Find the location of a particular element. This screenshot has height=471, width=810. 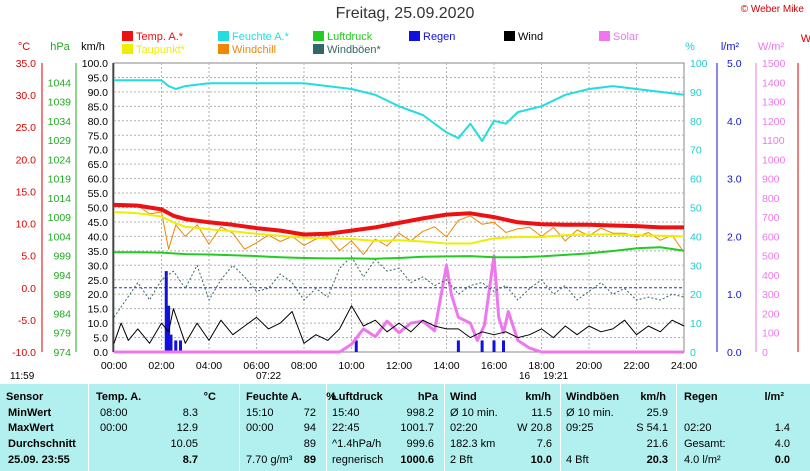

solar-tick-label: 600 is located at coordinates (771, 237).